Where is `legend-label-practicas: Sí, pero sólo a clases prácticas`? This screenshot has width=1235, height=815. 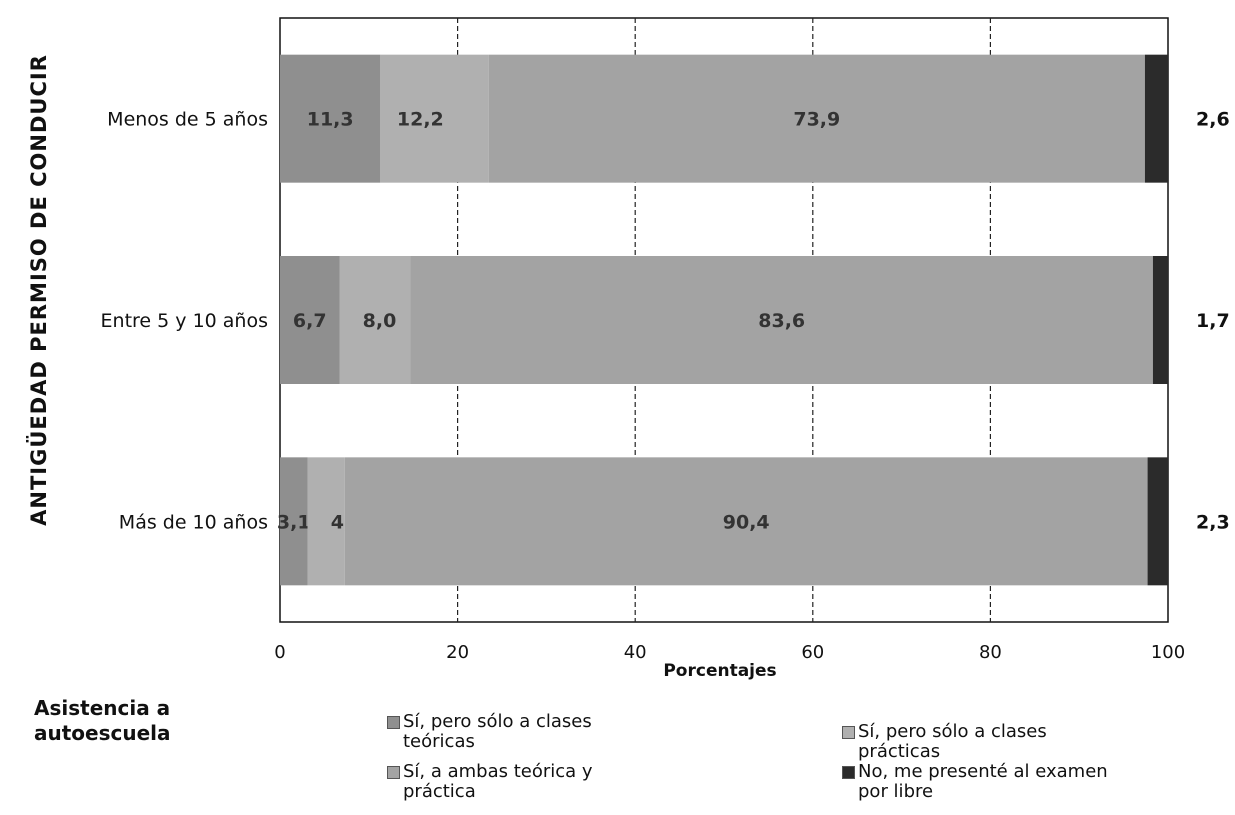
legend-label-practicas: Sí, pero sólo a clases prácticas is located at coordinates (952, 741).